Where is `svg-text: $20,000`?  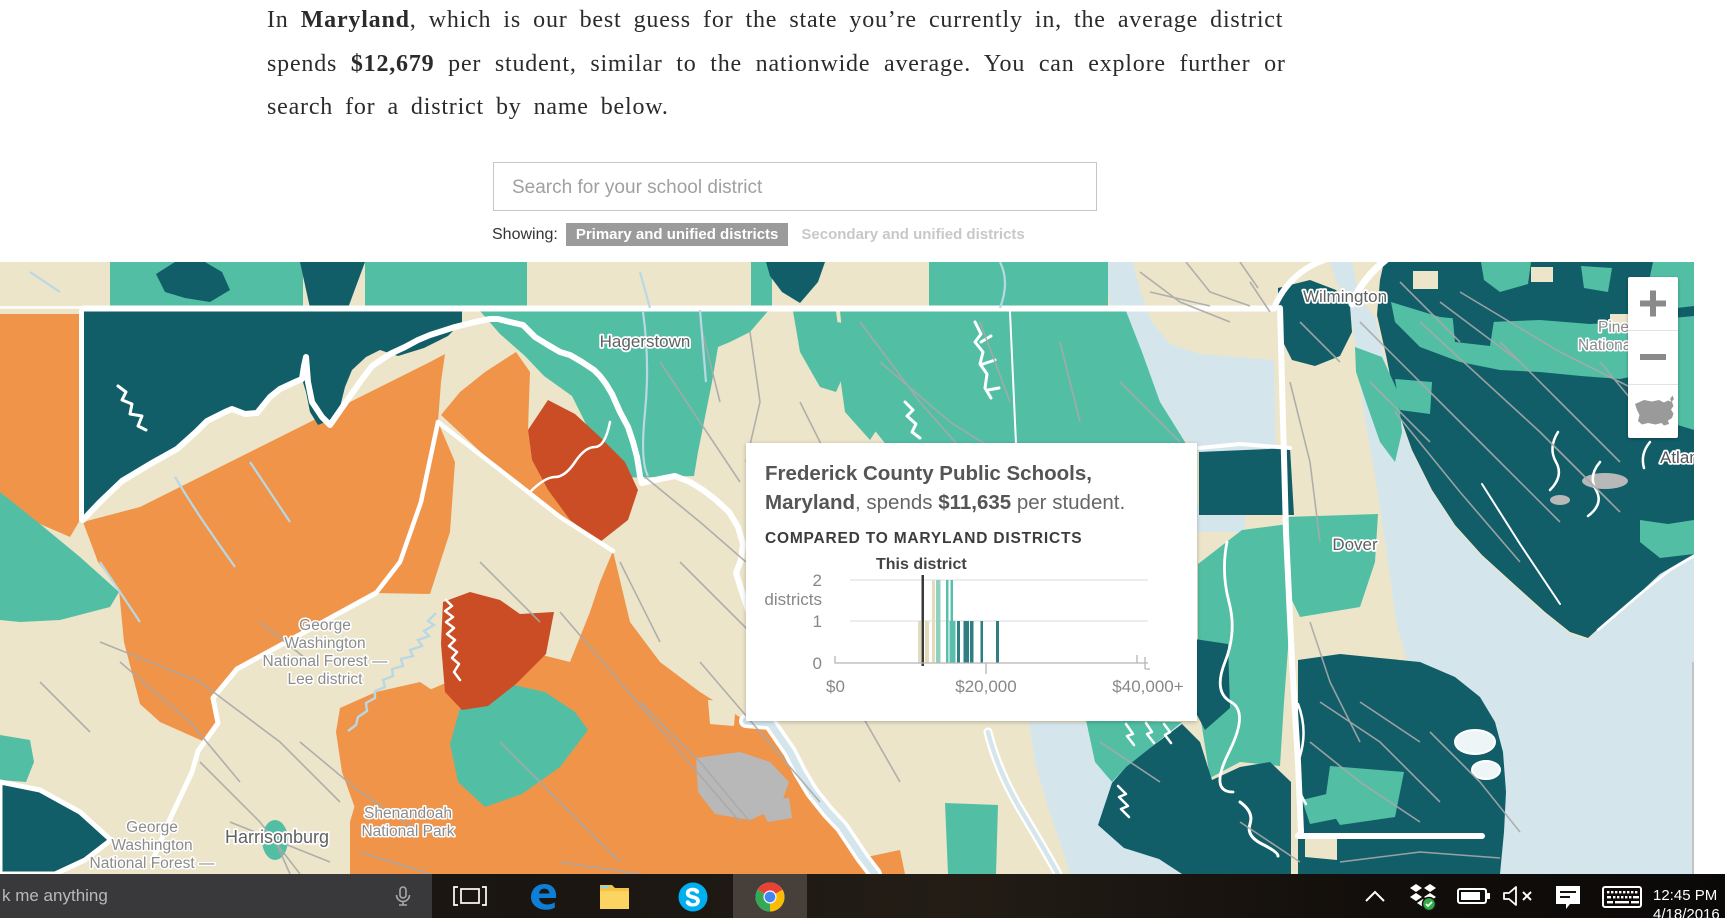 svg-text: $20,000 is located at coordinates (985, 686).